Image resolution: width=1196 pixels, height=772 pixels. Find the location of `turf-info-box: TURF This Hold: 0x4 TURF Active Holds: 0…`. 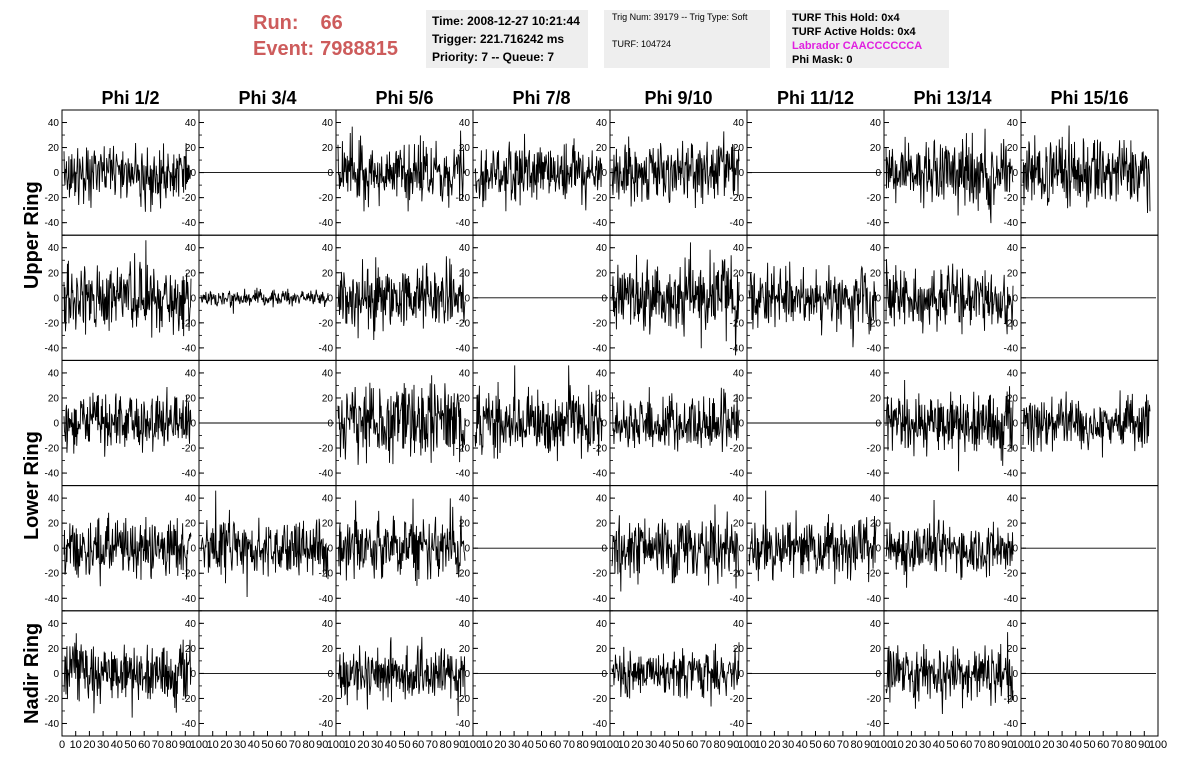

turf-info-box: TURF This Hold: 0x4 TURF Active Holds: 0… is located at coordinates (867, 39).